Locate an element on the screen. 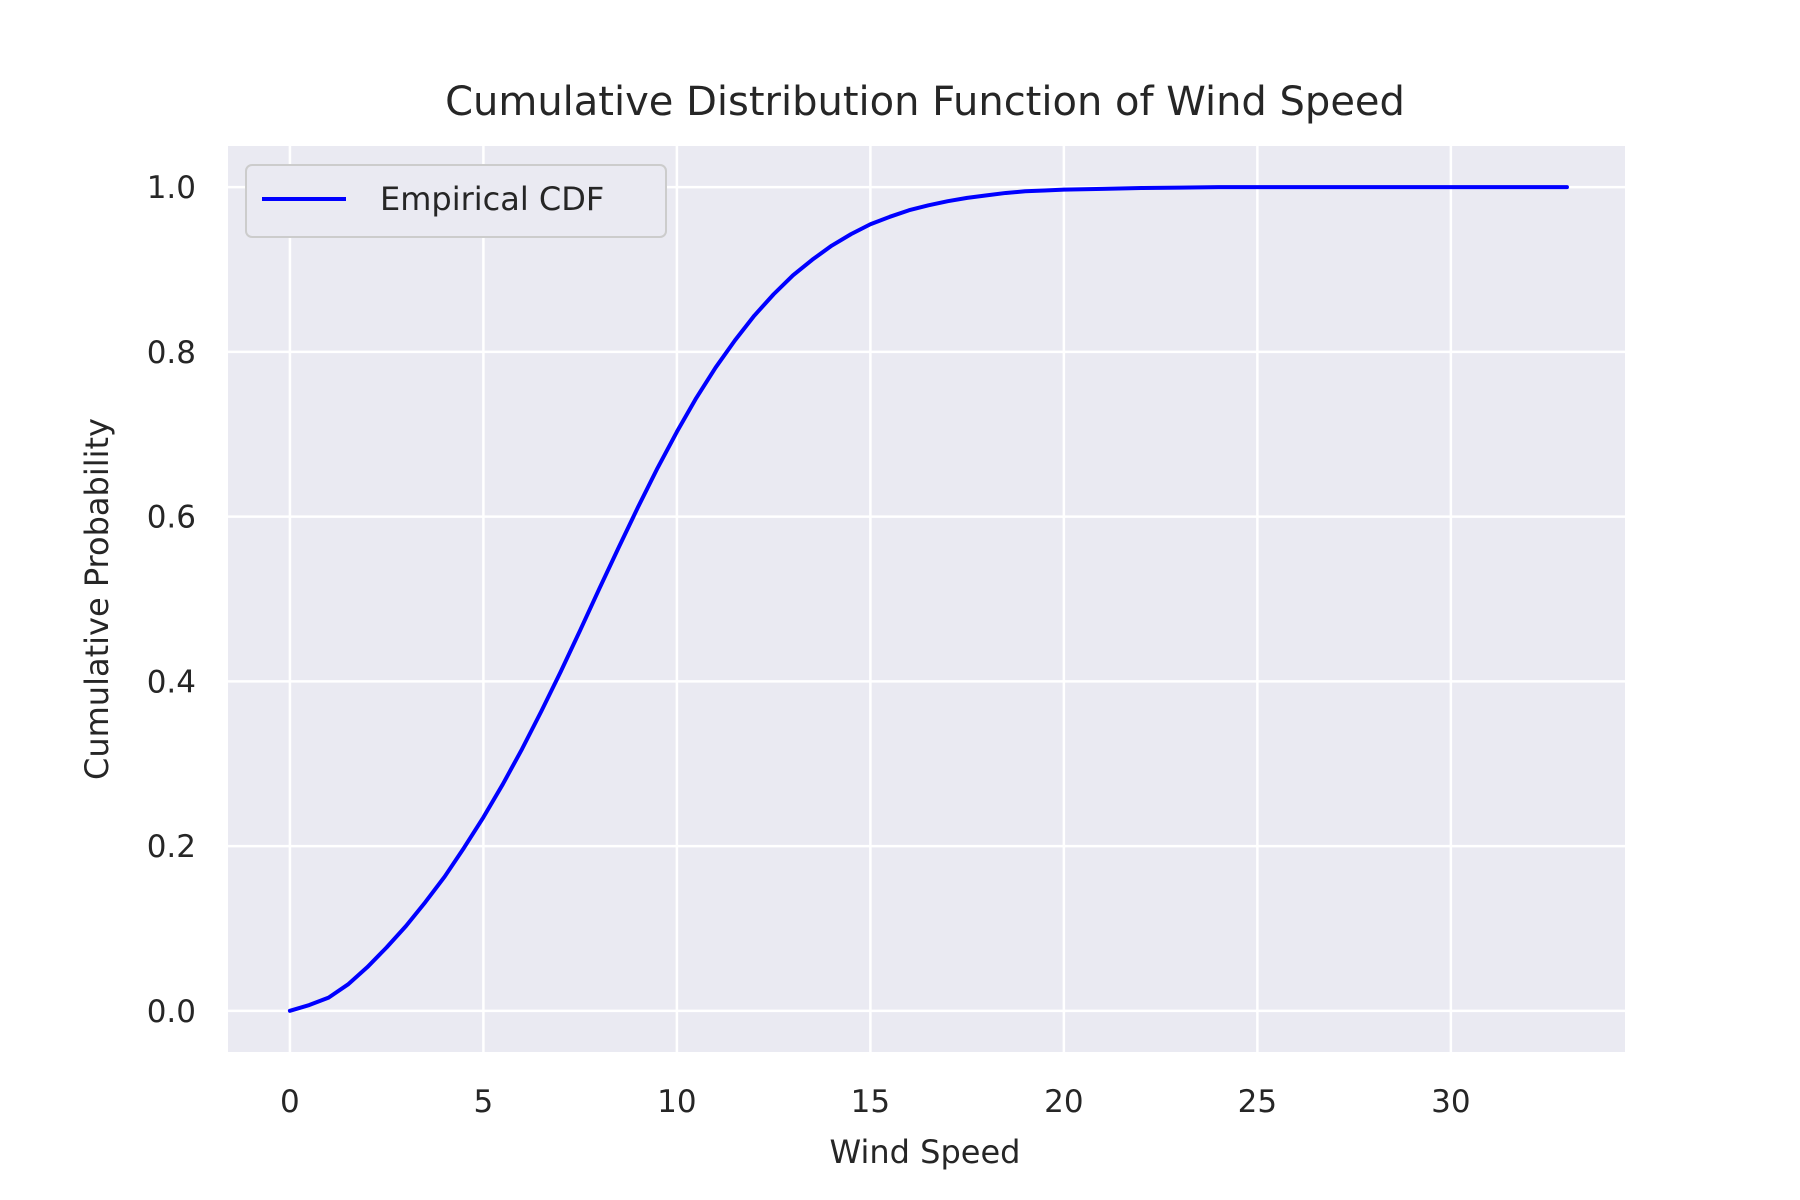 Image resolution: width=1800 pixels, height=1200 pixels. x-tick-label: 20 is located at coordinates (1063, 1102).